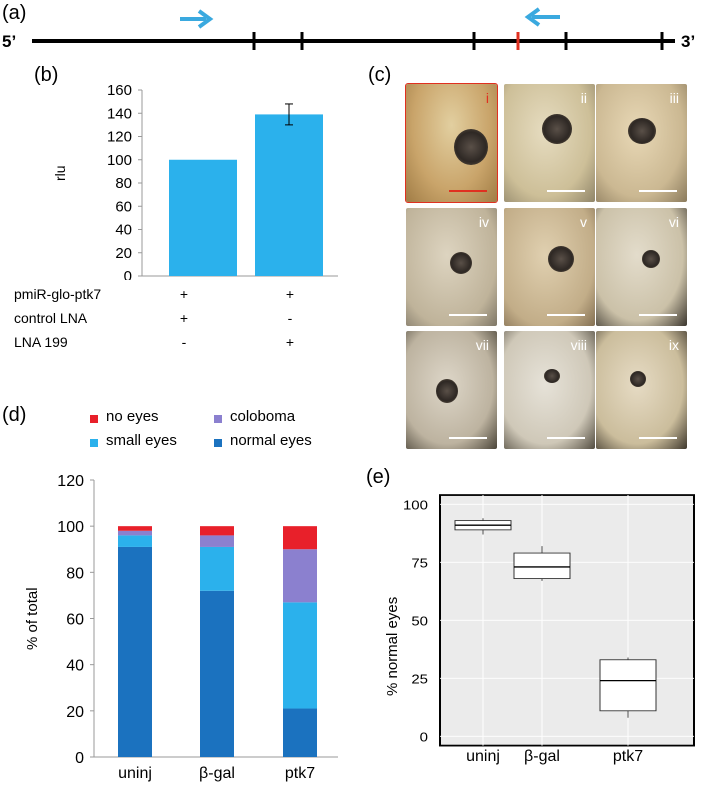  What do you see at coordinates (451, 390) in the screenshot?
I see `embryo-photo: vii` at bounding box center [451, 390].